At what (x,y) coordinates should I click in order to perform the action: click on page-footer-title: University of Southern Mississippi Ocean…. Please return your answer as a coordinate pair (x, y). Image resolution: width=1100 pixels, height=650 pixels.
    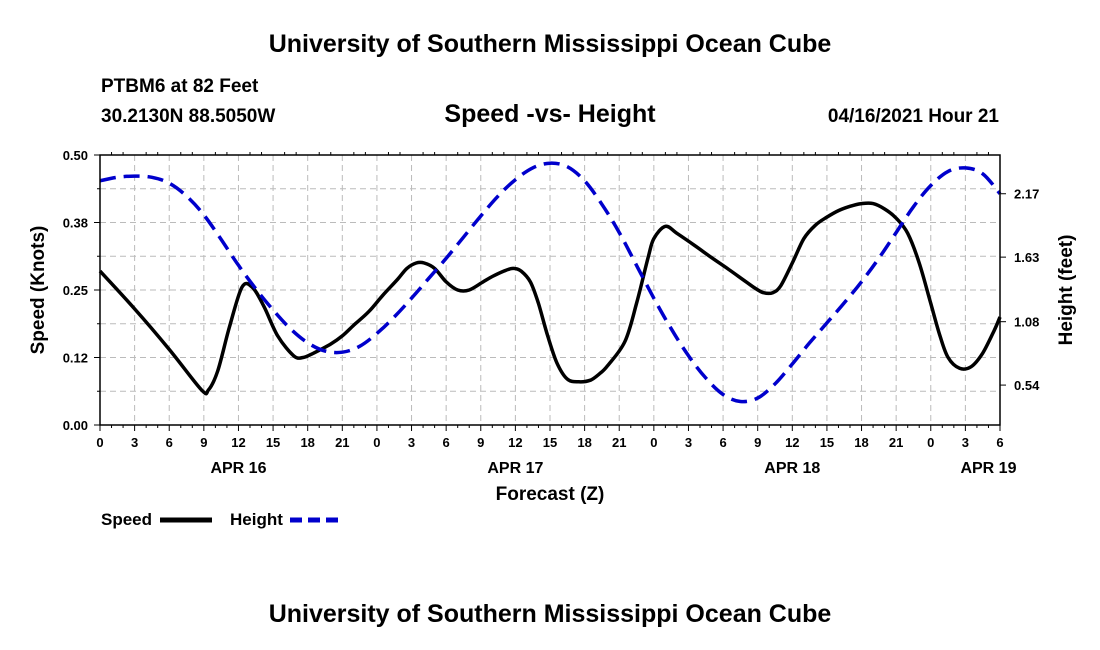
    Looking at the image, I should click on (550, 614).